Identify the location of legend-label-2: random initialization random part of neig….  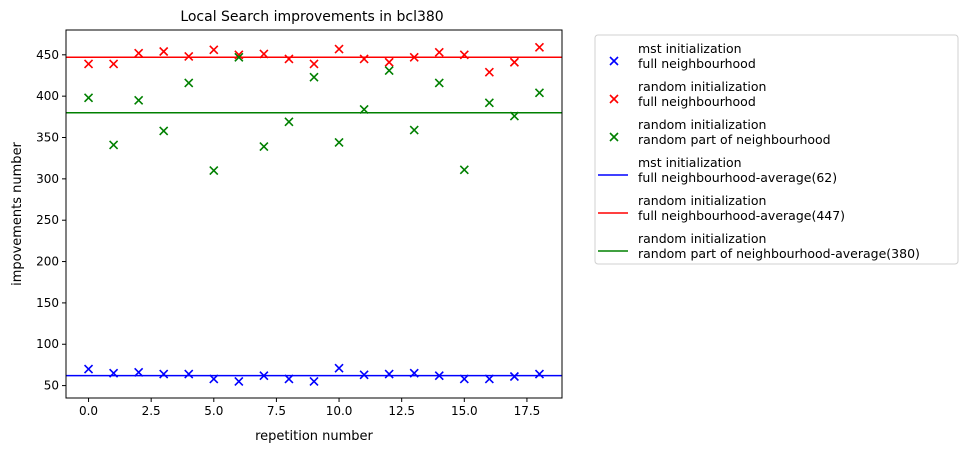
(734, 132).